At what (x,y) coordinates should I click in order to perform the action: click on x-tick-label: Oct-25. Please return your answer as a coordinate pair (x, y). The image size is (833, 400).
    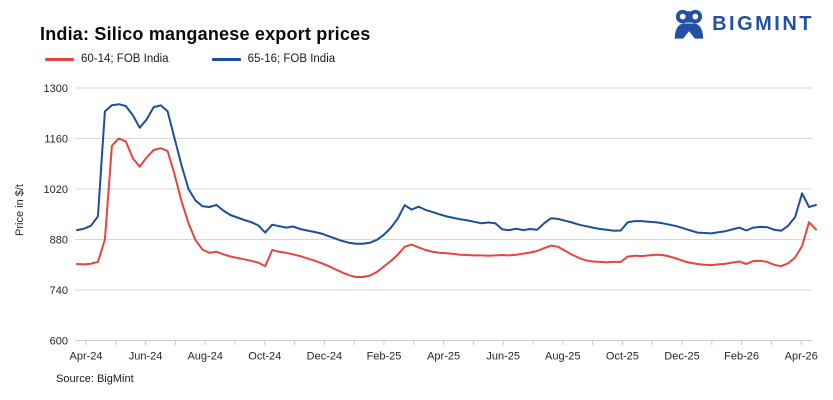
    Looking at the image, I should click on (622, 357).